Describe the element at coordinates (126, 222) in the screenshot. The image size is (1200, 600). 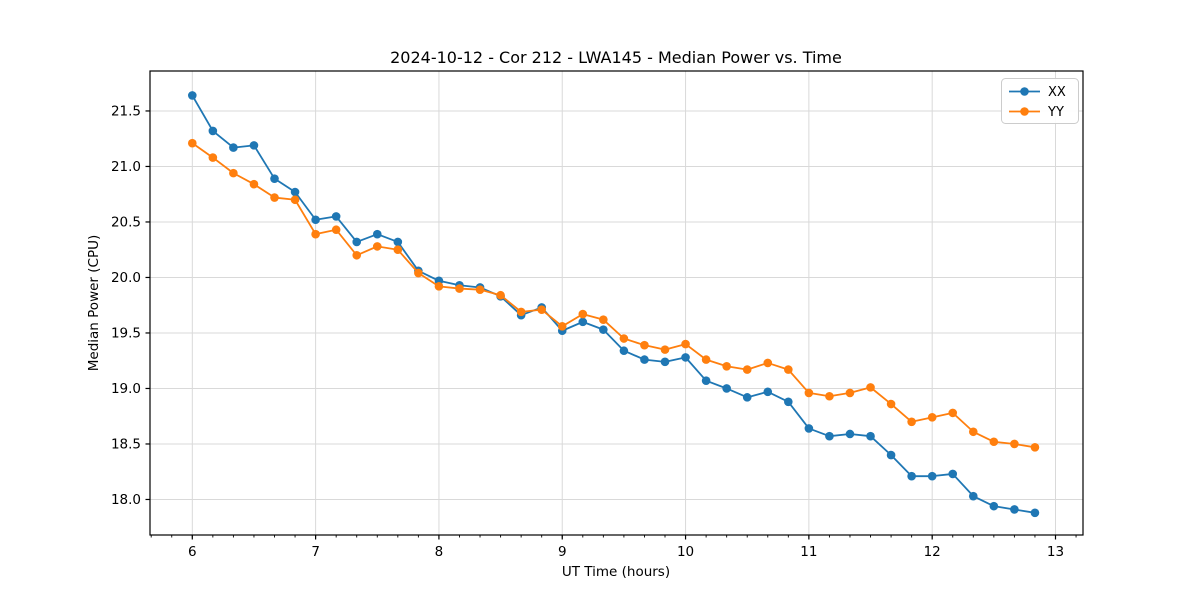
I see `y-tick-label: 20.5` at that location.